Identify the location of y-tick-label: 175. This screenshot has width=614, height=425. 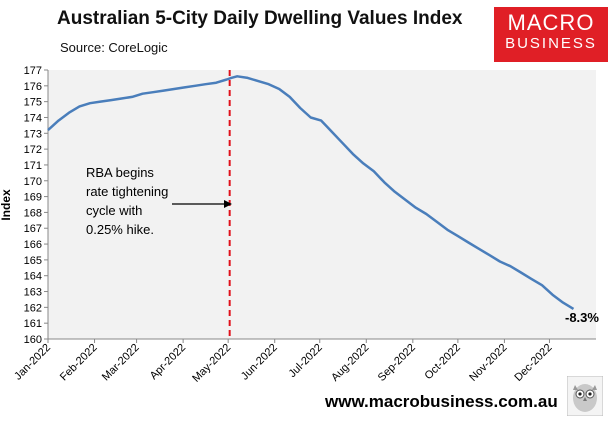
(33, 103).